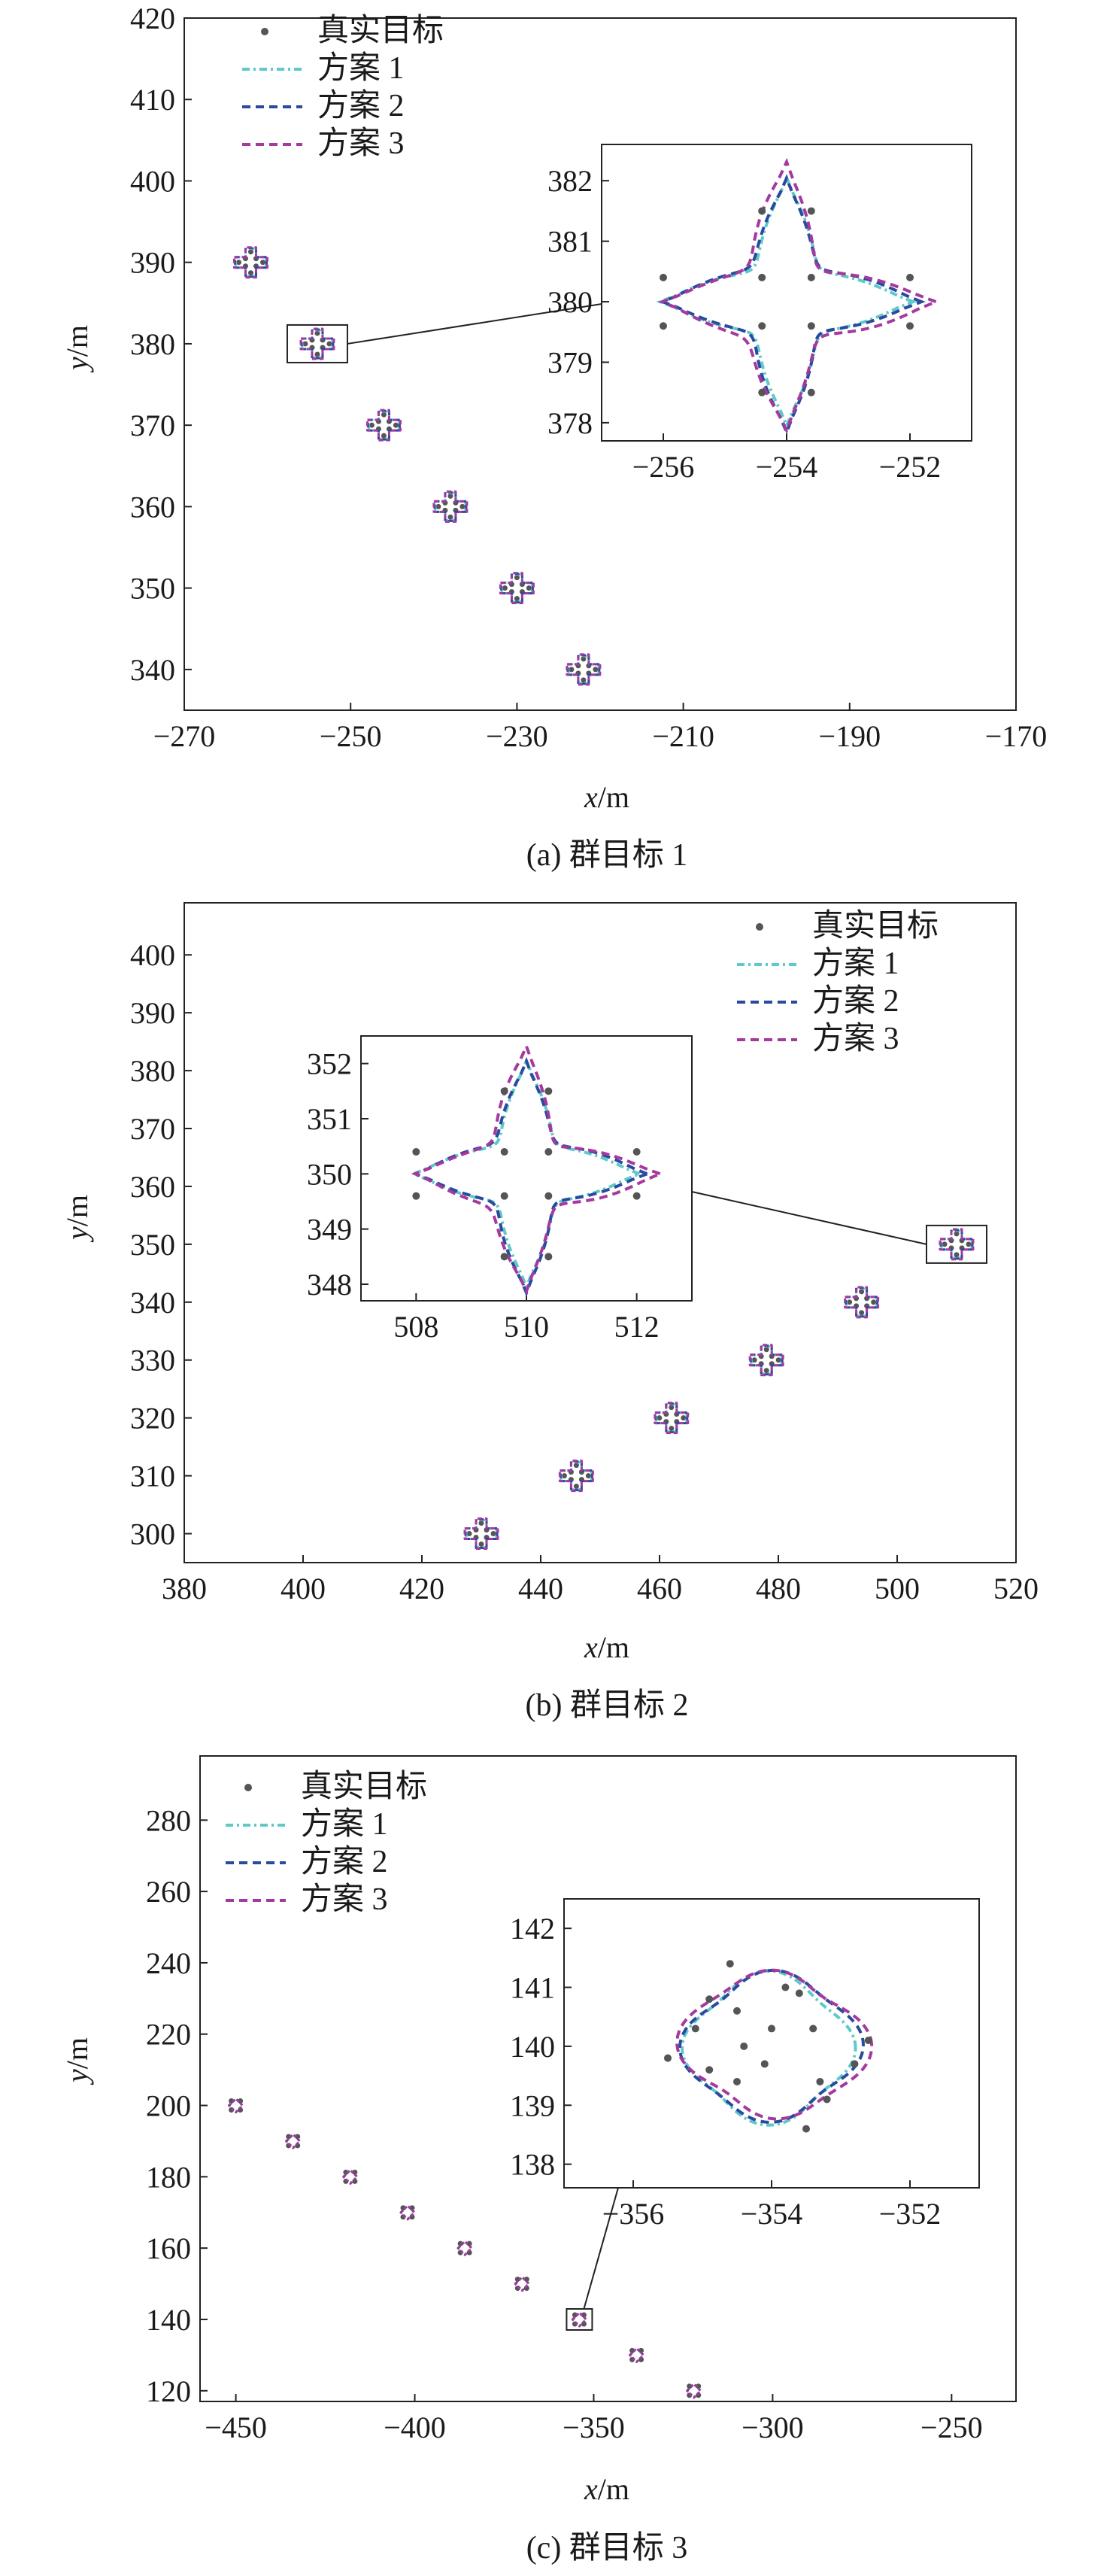 The width and height of the screenshot is (1110, 2576). What do you see at coordinates (152, 1013) in the screenshot?
I see `main-axis-ytick-label: 390` at bounding box center [152, 1013].